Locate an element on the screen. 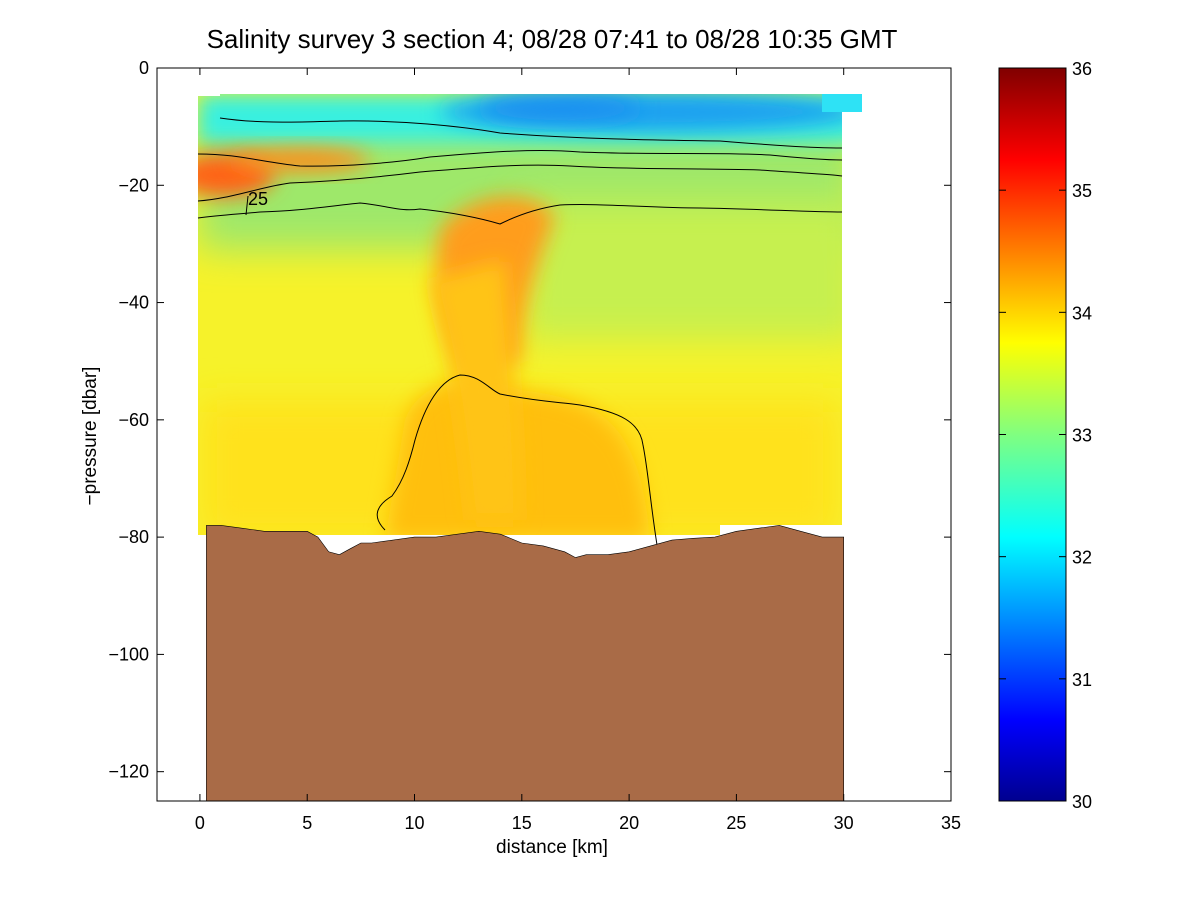  x-tick-label: 35 is located at coordinates (951, 823).